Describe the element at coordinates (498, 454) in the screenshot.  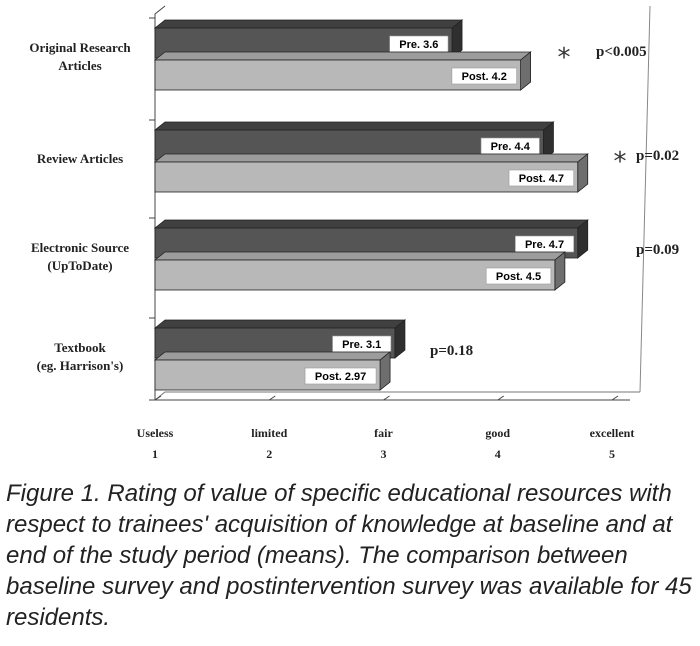
I see `x-tick-number: 4` at that location.